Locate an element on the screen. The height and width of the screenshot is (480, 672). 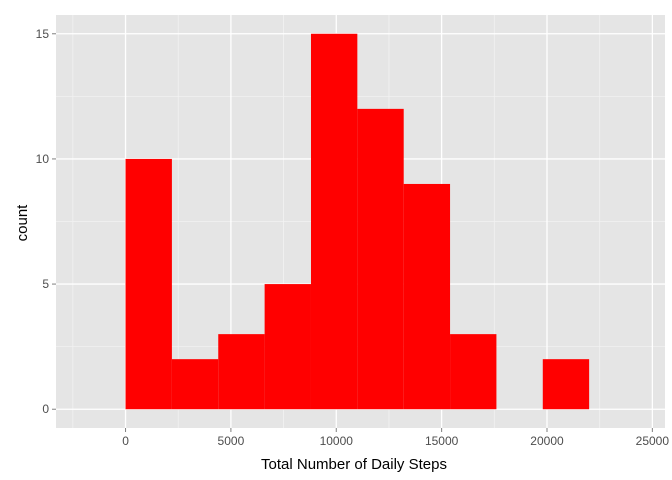
y-tick-label: 5 is located at coordinates (45, 284).